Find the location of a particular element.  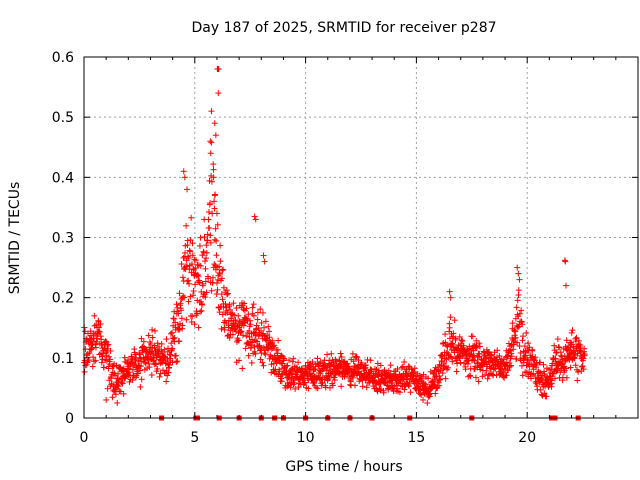

y-tick-label: 0 is located at coordinates (69, 419).